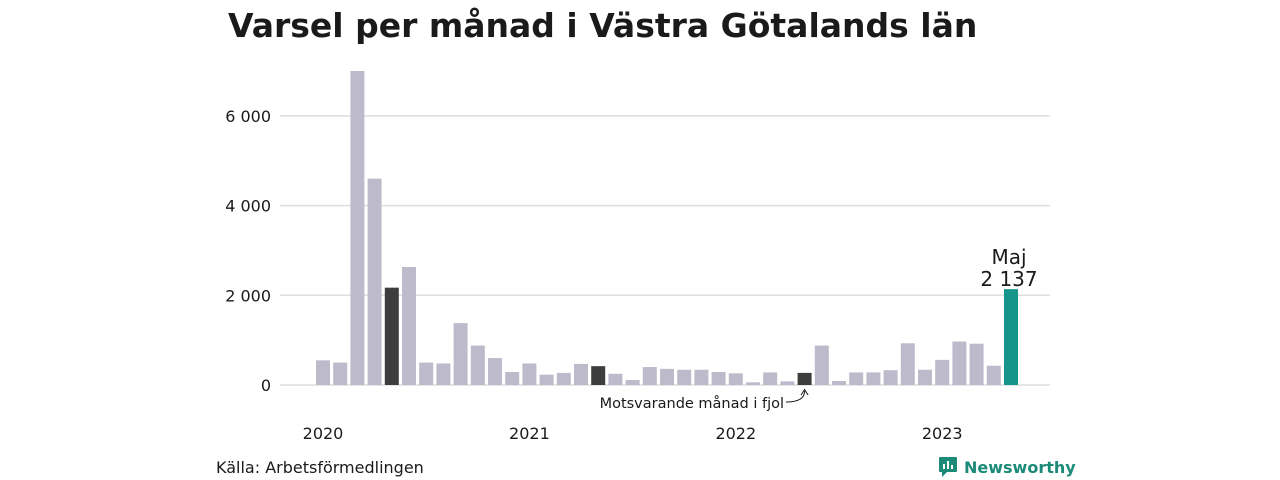 This screenshot has width=1280, height=480. Describe the element at coordinates (603, 25) in the screenshot. I see `chart-title: Varsel per månad i Västra Götalands län` at that location.